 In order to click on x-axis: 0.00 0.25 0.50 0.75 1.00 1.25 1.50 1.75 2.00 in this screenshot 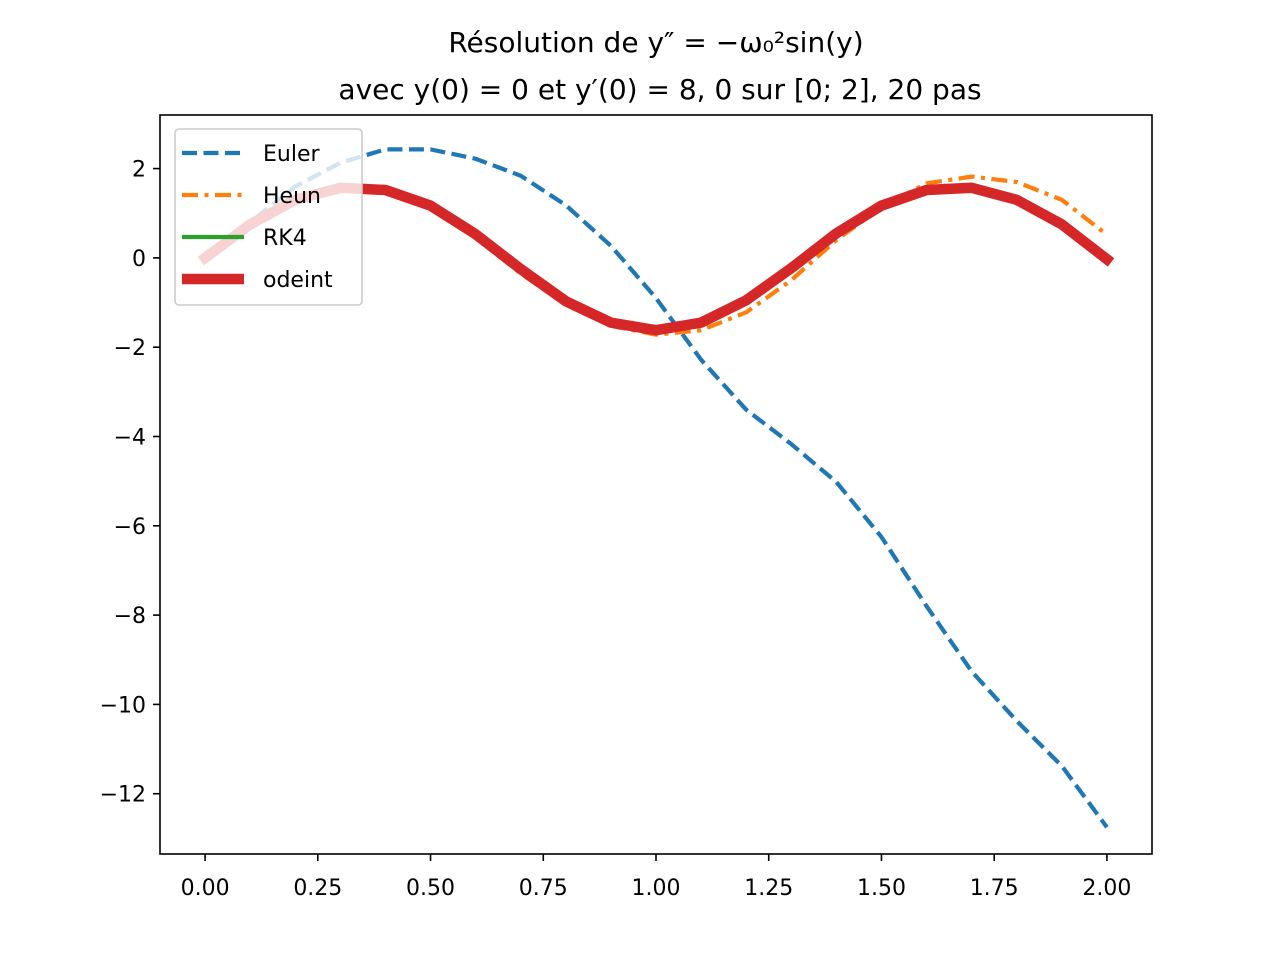, I will do `click(656, 877)`.